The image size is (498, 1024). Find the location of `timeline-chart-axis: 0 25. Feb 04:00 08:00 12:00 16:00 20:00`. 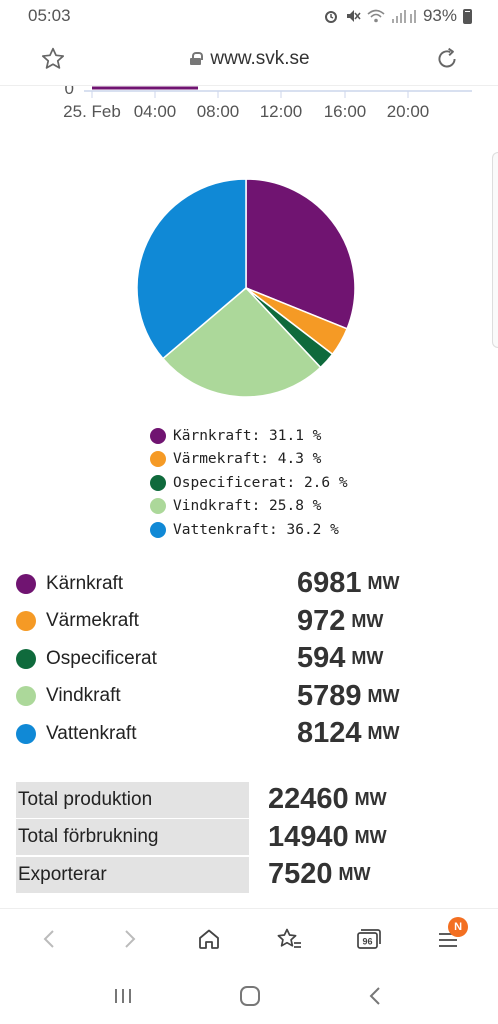

timeline-chart-axis: 0 25. Feb 04:00 08:00 12:00 16:00 20:00 is located at coordinates (249, 107).